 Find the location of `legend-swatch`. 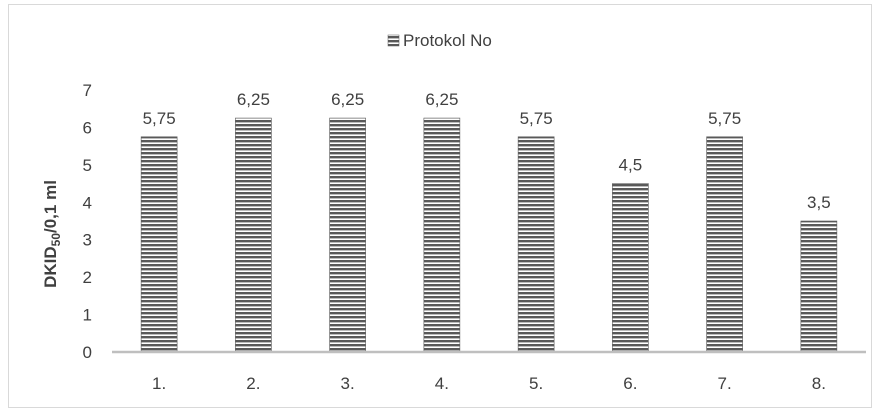

legend-swatch is located at coordinates (393, 40).